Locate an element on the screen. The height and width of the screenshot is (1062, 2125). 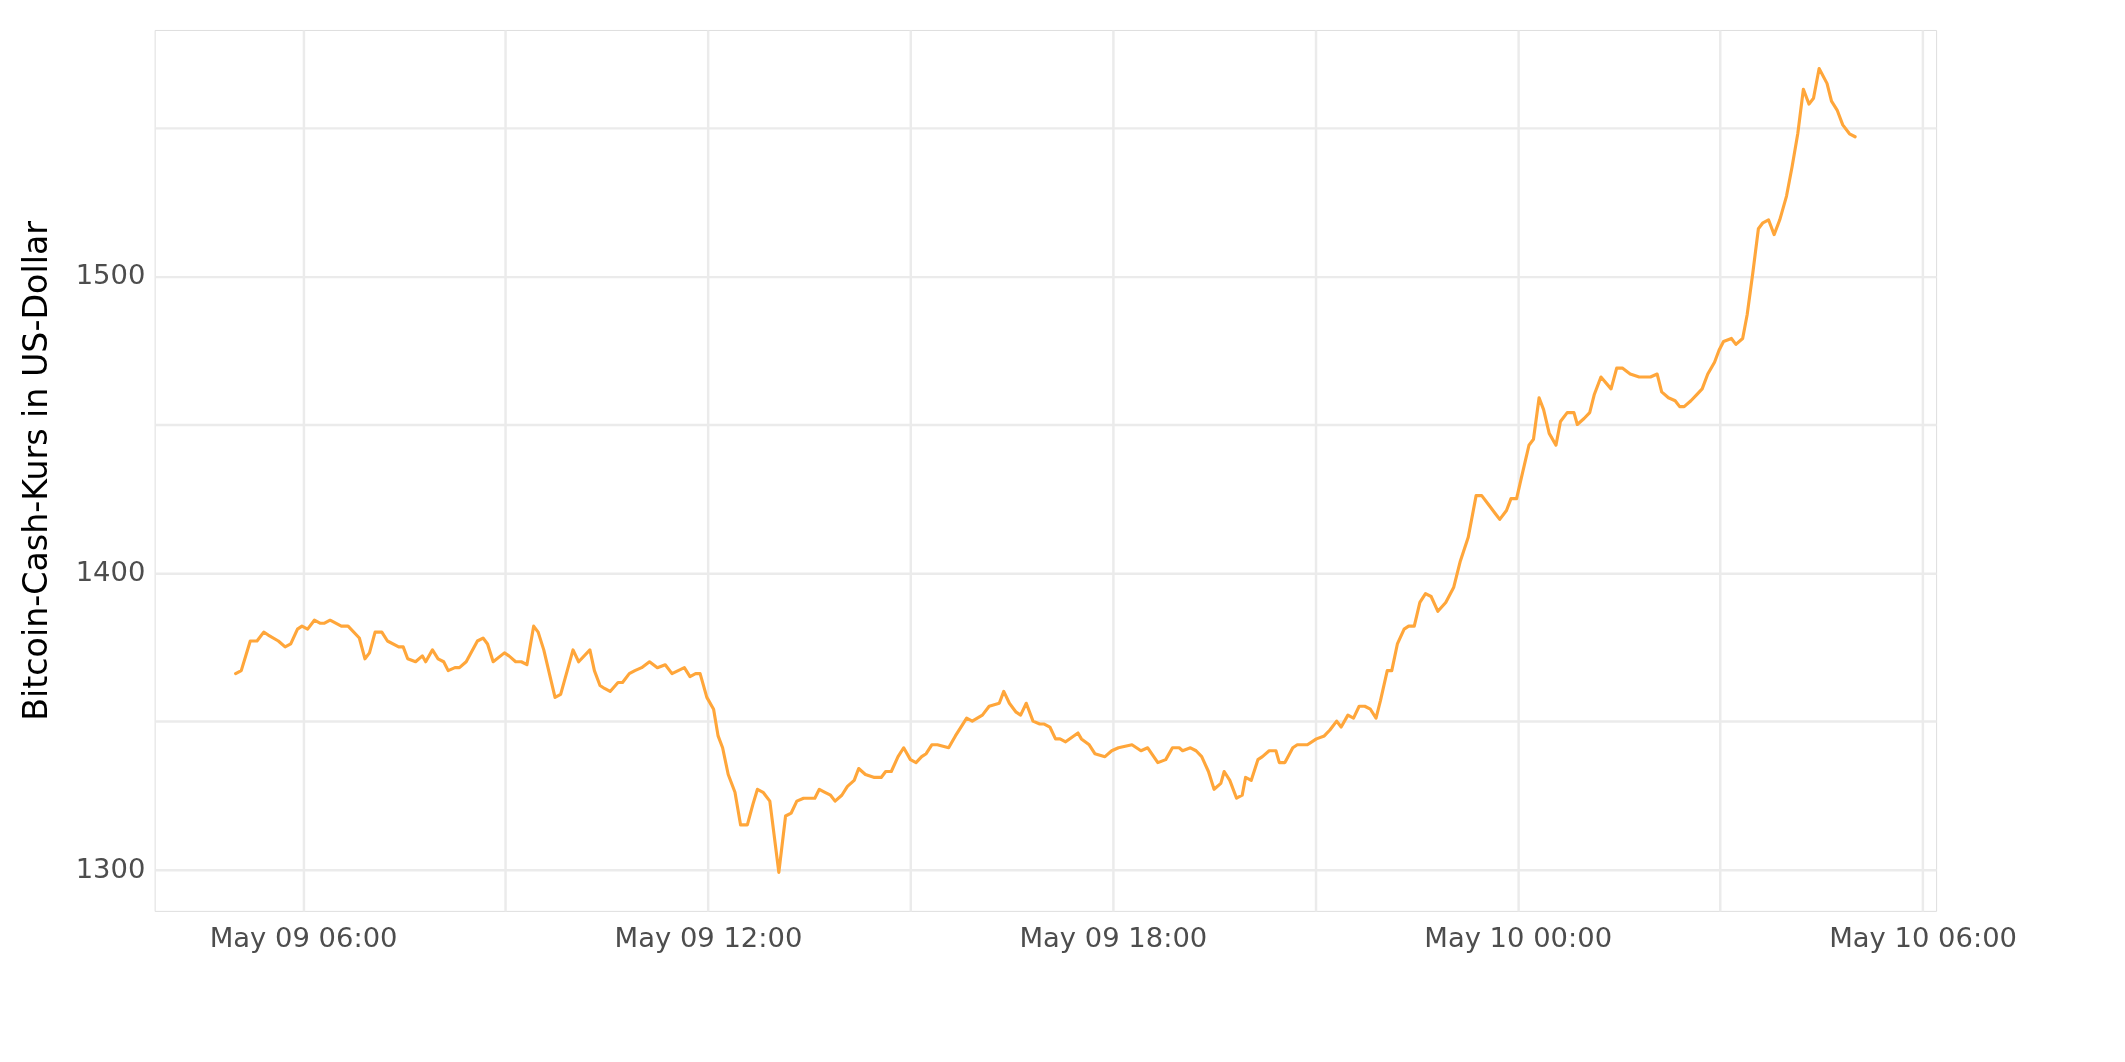
x-tick-label: May 09 12:00 is located at coordinates (708, 937).